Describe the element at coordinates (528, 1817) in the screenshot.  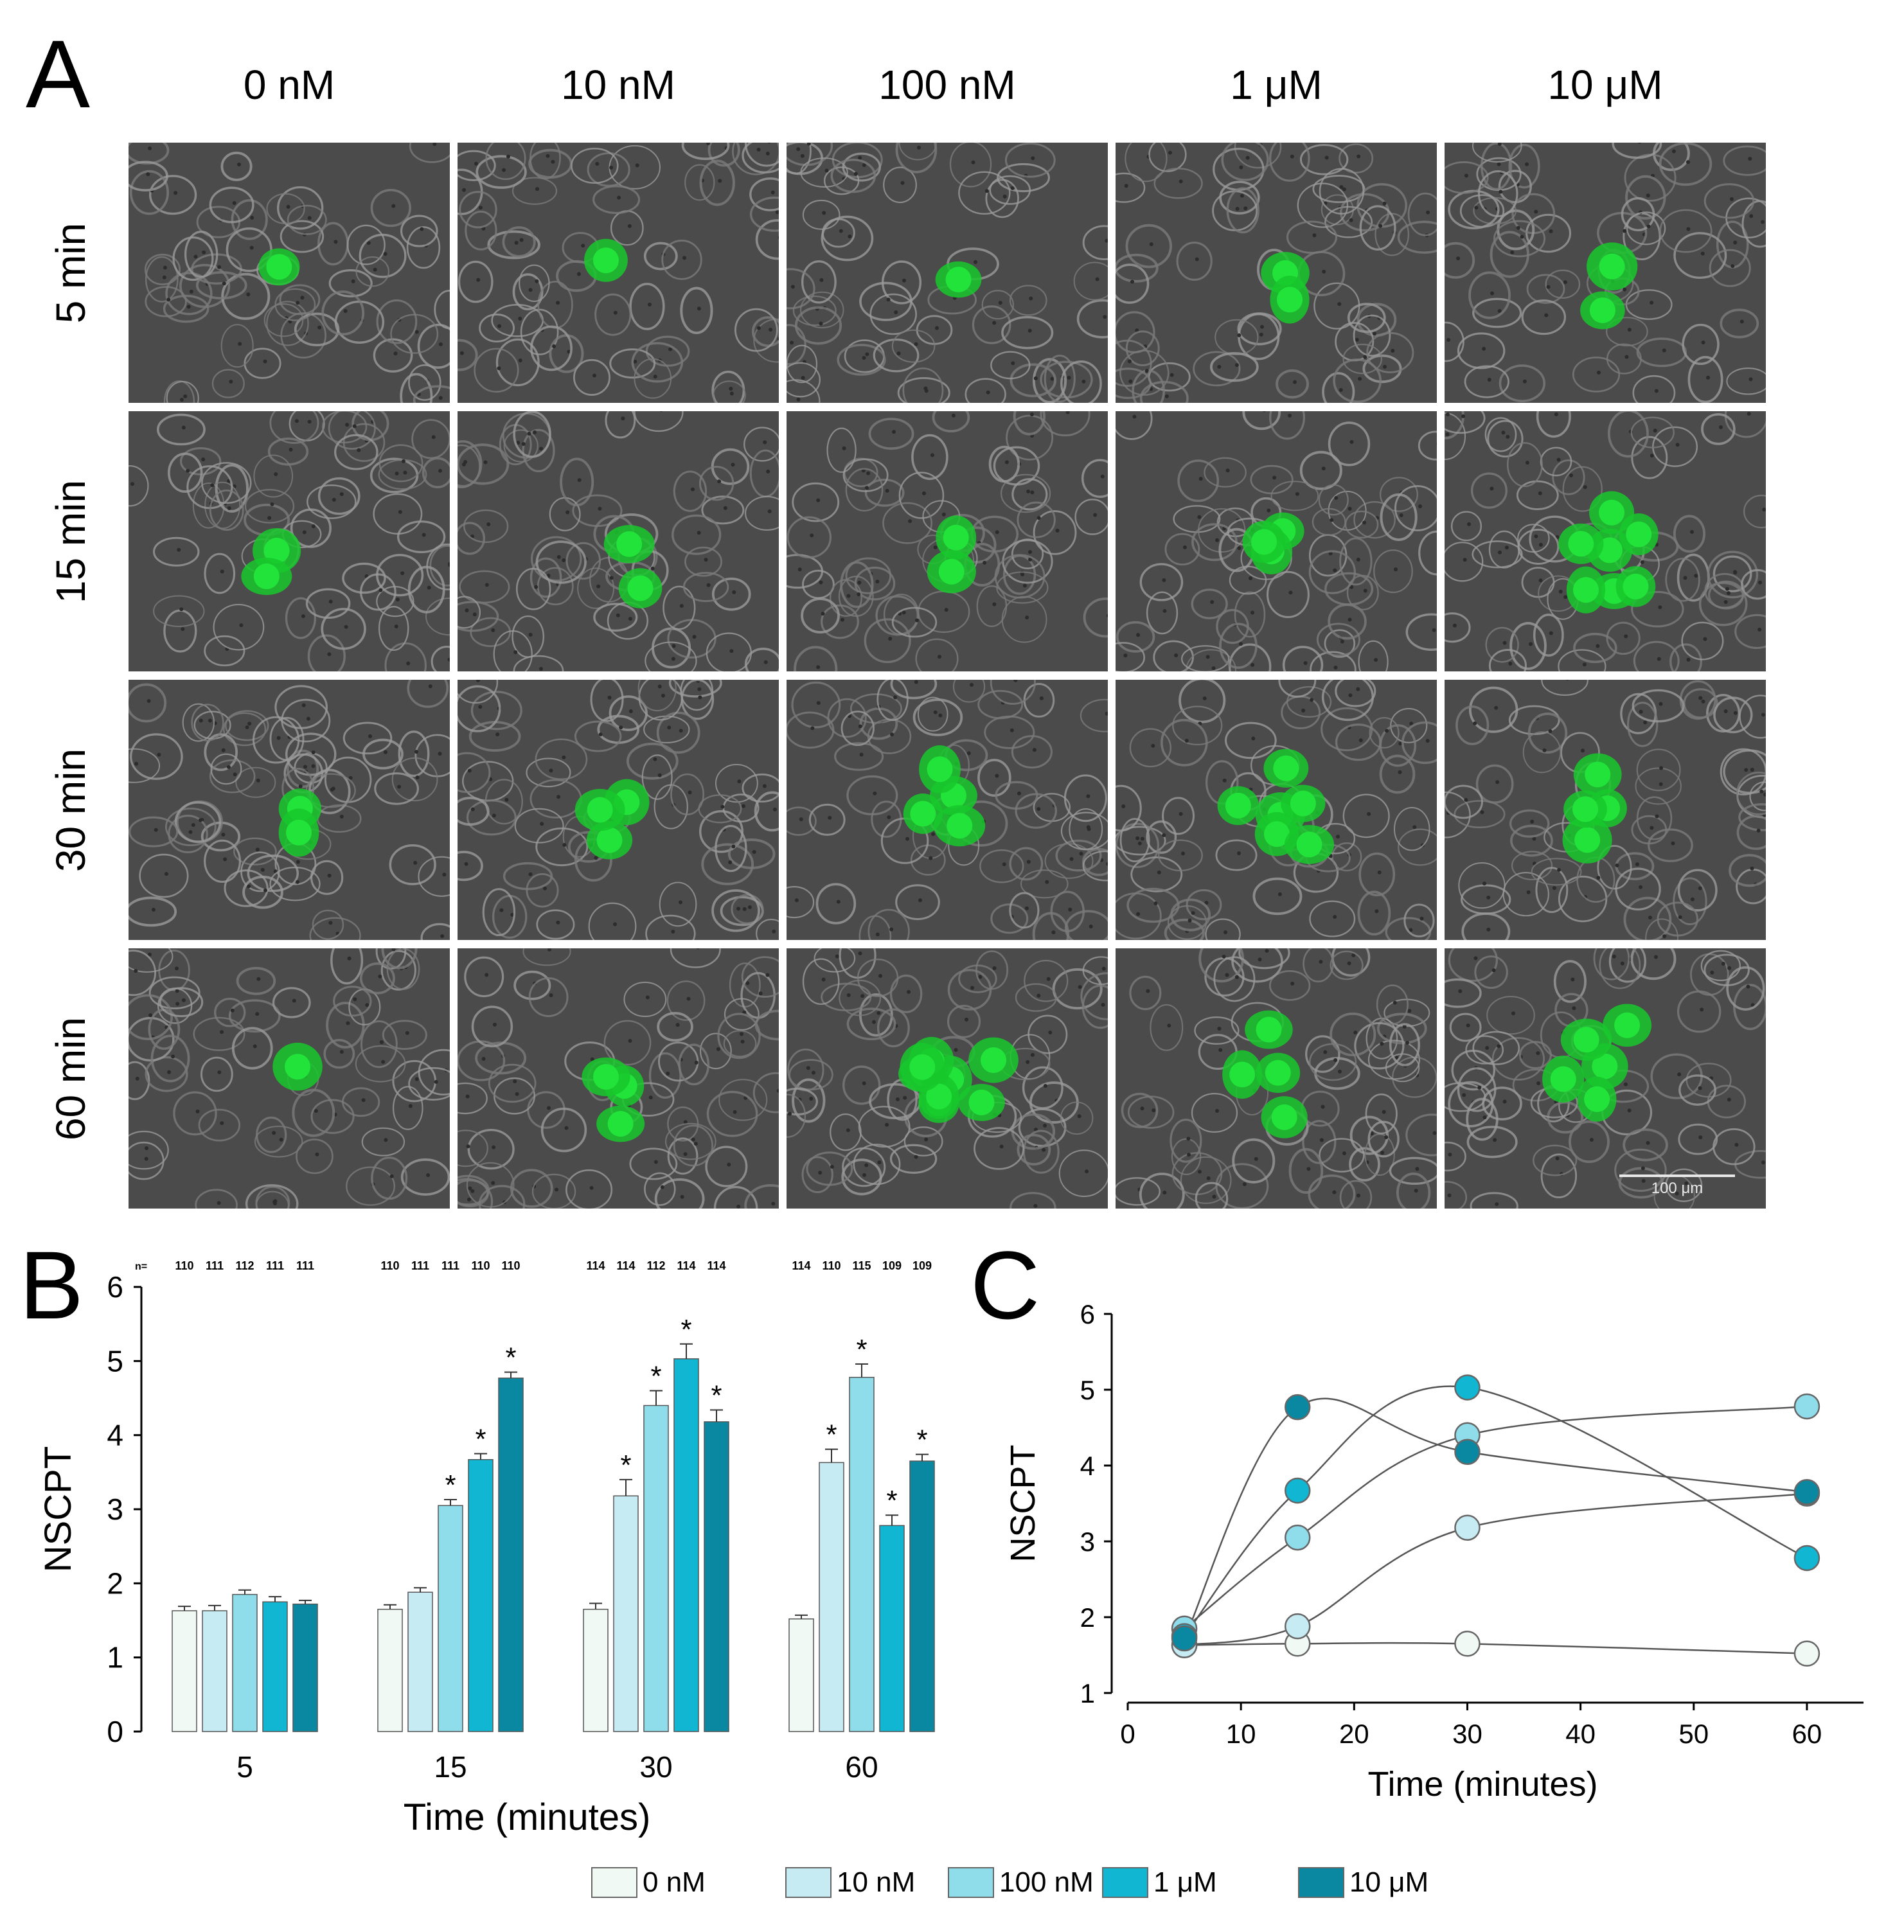
I see `x-axis-label: Time (minutes)` at that location.